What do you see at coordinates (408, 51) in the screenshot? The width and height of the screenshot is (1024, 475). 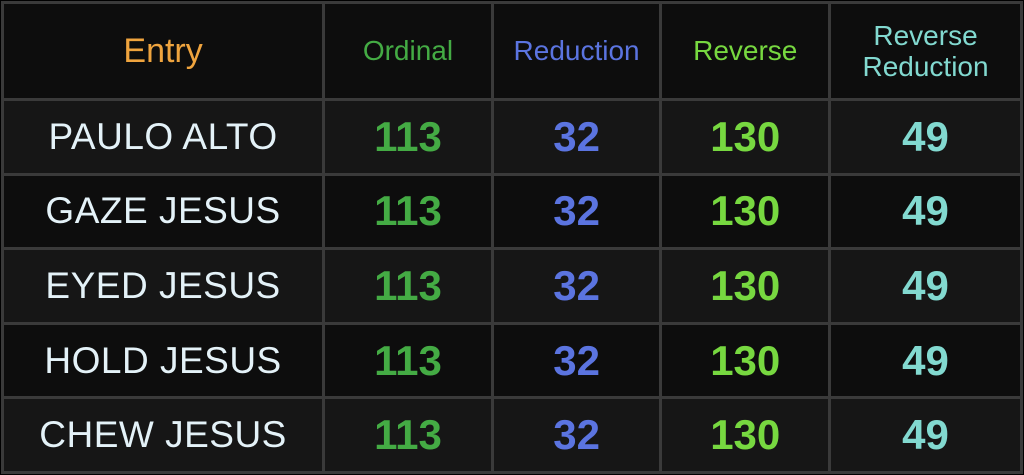 I see `header-cell-ordinal: Ordinal` at bounding box center [408, 51].